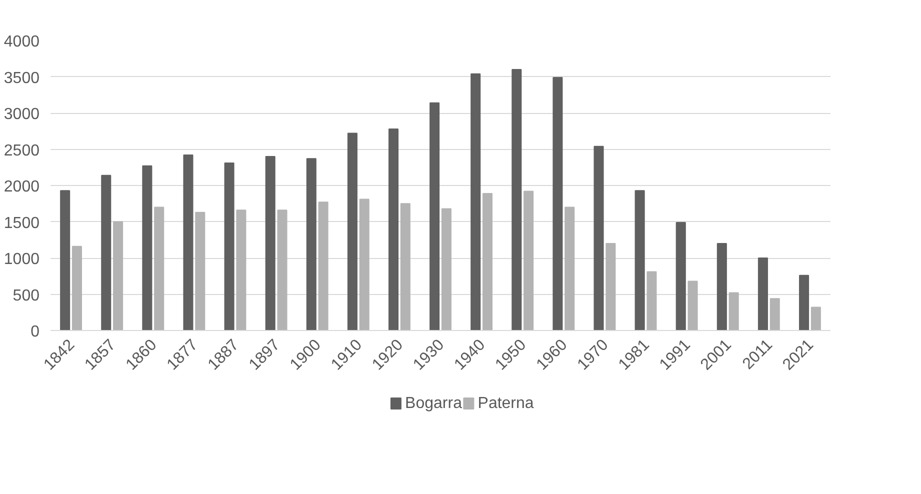  What do you see at coordinates (22, 223) in the screenshot?
I see `y-tick-label: 1500` at bounding box center [22, 223].